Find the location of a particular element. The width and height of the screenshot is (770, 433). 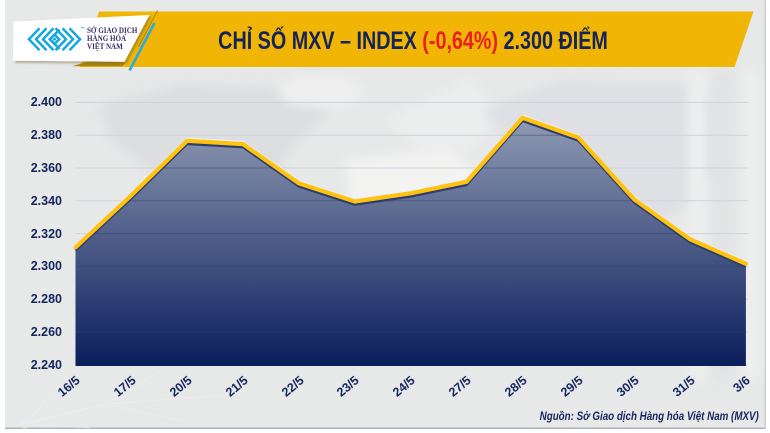

svg-text: ™ is located at coordinates (82, 28).